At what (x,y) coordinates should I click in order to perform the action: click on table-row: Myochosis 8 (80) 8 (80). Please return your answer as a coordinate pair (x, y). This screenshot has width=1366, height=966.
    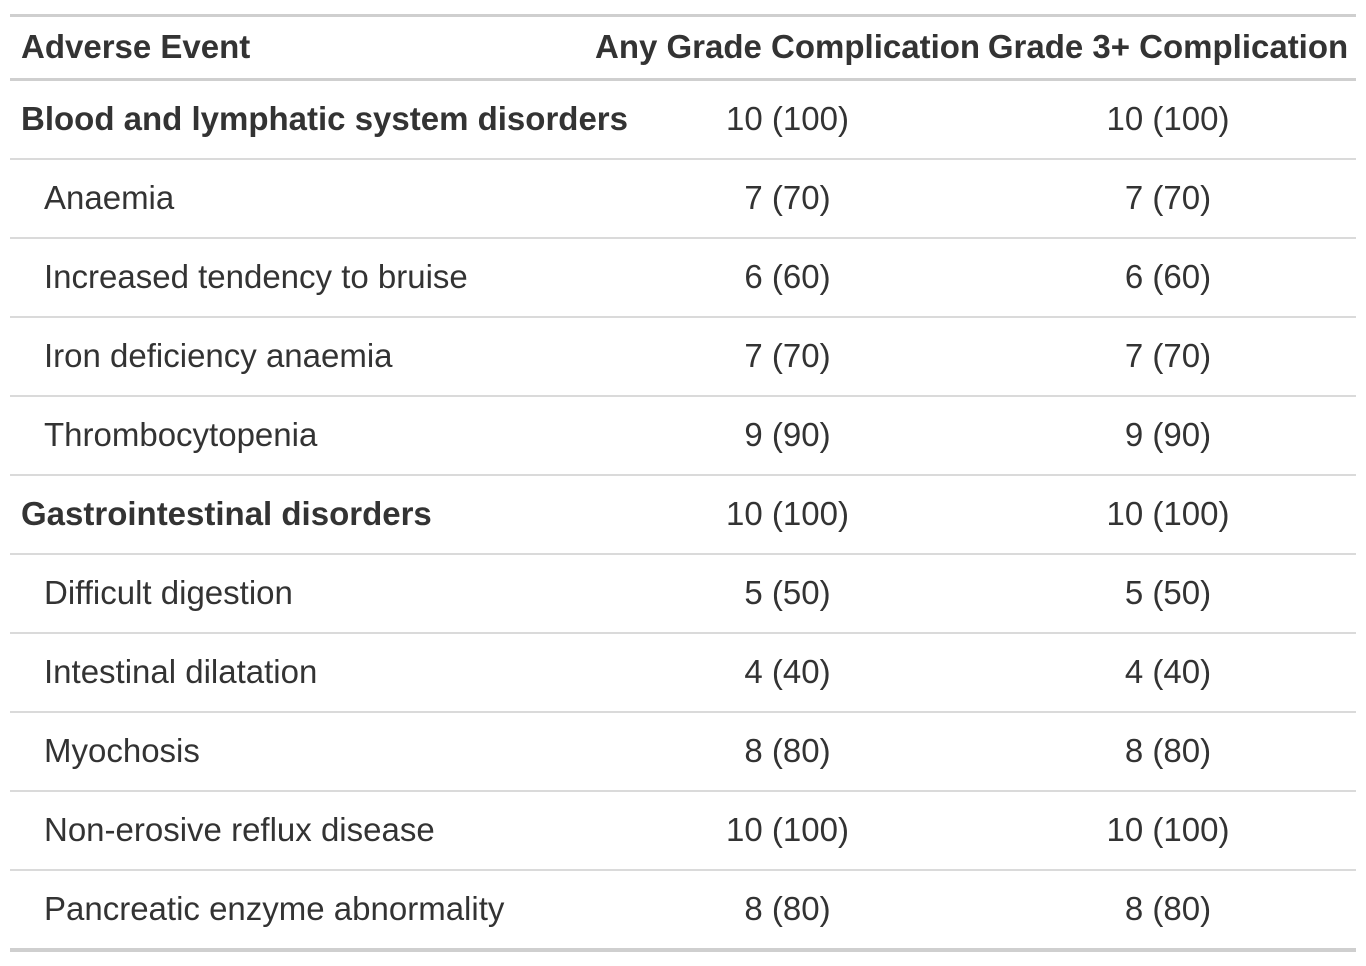
    Looking at the image, I should click on (683, 751).